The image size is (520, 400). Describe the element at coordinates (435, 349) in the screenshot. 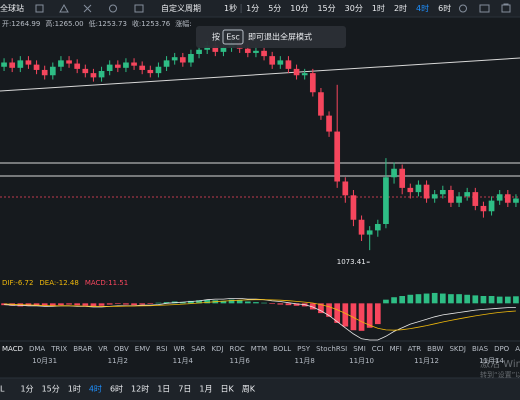

I see `indicator-tab: BBW` at that location.